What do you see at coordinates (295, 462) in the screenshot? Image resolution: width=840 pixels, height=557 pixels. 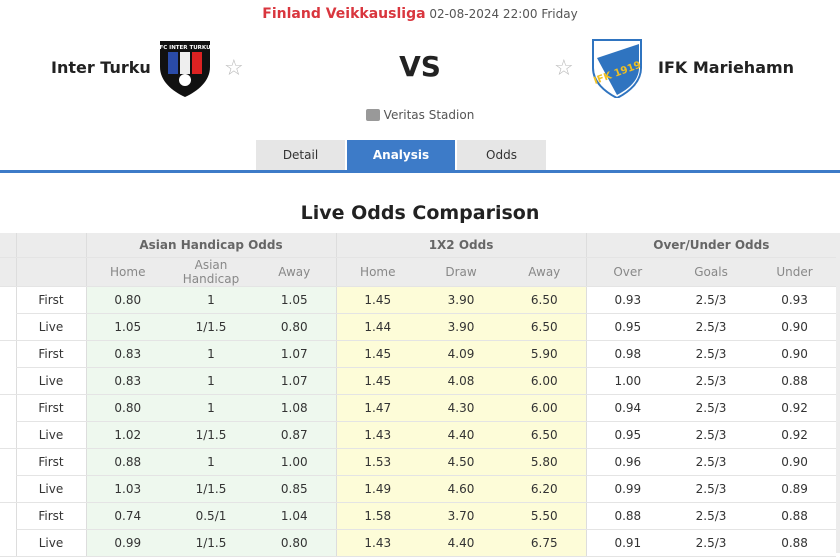 I see `odds-value: 1.00` at bounding box center [295, 462].